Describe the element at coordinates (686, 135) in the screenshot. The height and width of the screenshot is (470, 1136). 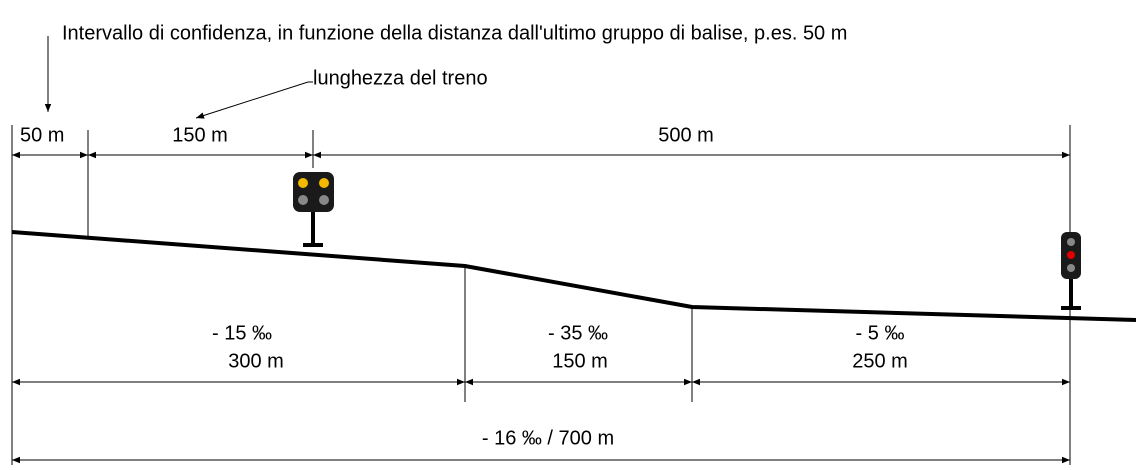
I see `dimension-label: 500 m` at that location.